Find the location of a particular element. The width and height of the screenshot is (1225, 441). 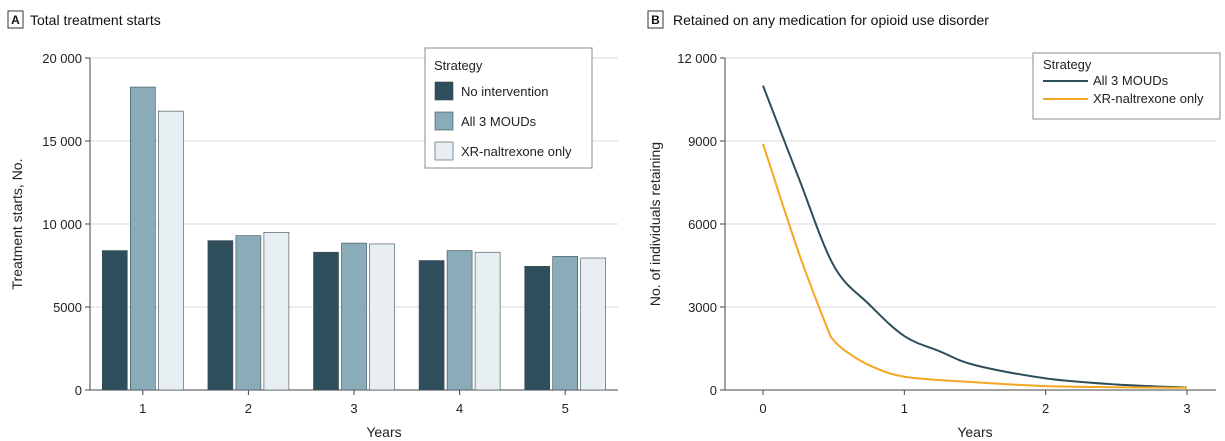

y-tick-label-b: 12 000 is located at coordinates (697, 58).